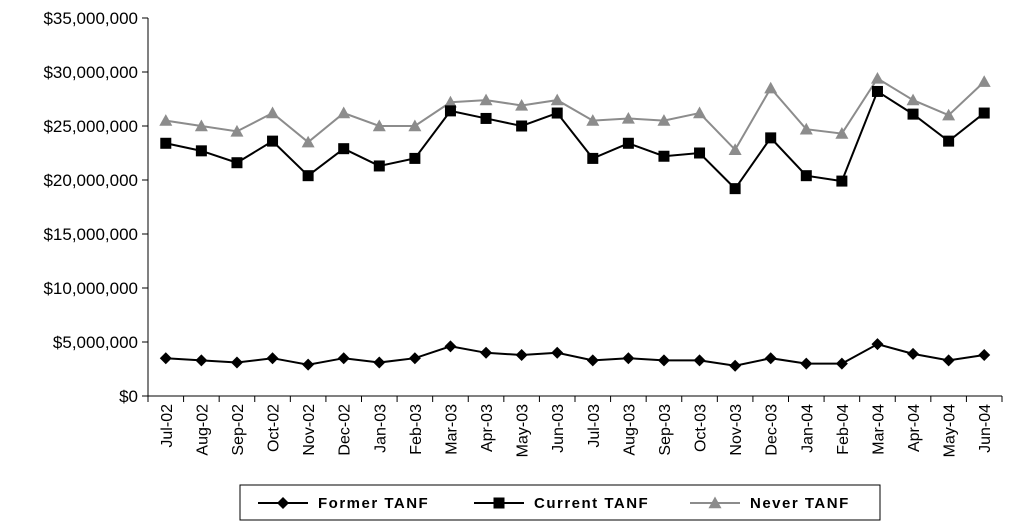  What do you see at coordinates (90, 126) in the screenshot?
I see `y-tick-label: $25,000,000` at bounding box center [90, 126].